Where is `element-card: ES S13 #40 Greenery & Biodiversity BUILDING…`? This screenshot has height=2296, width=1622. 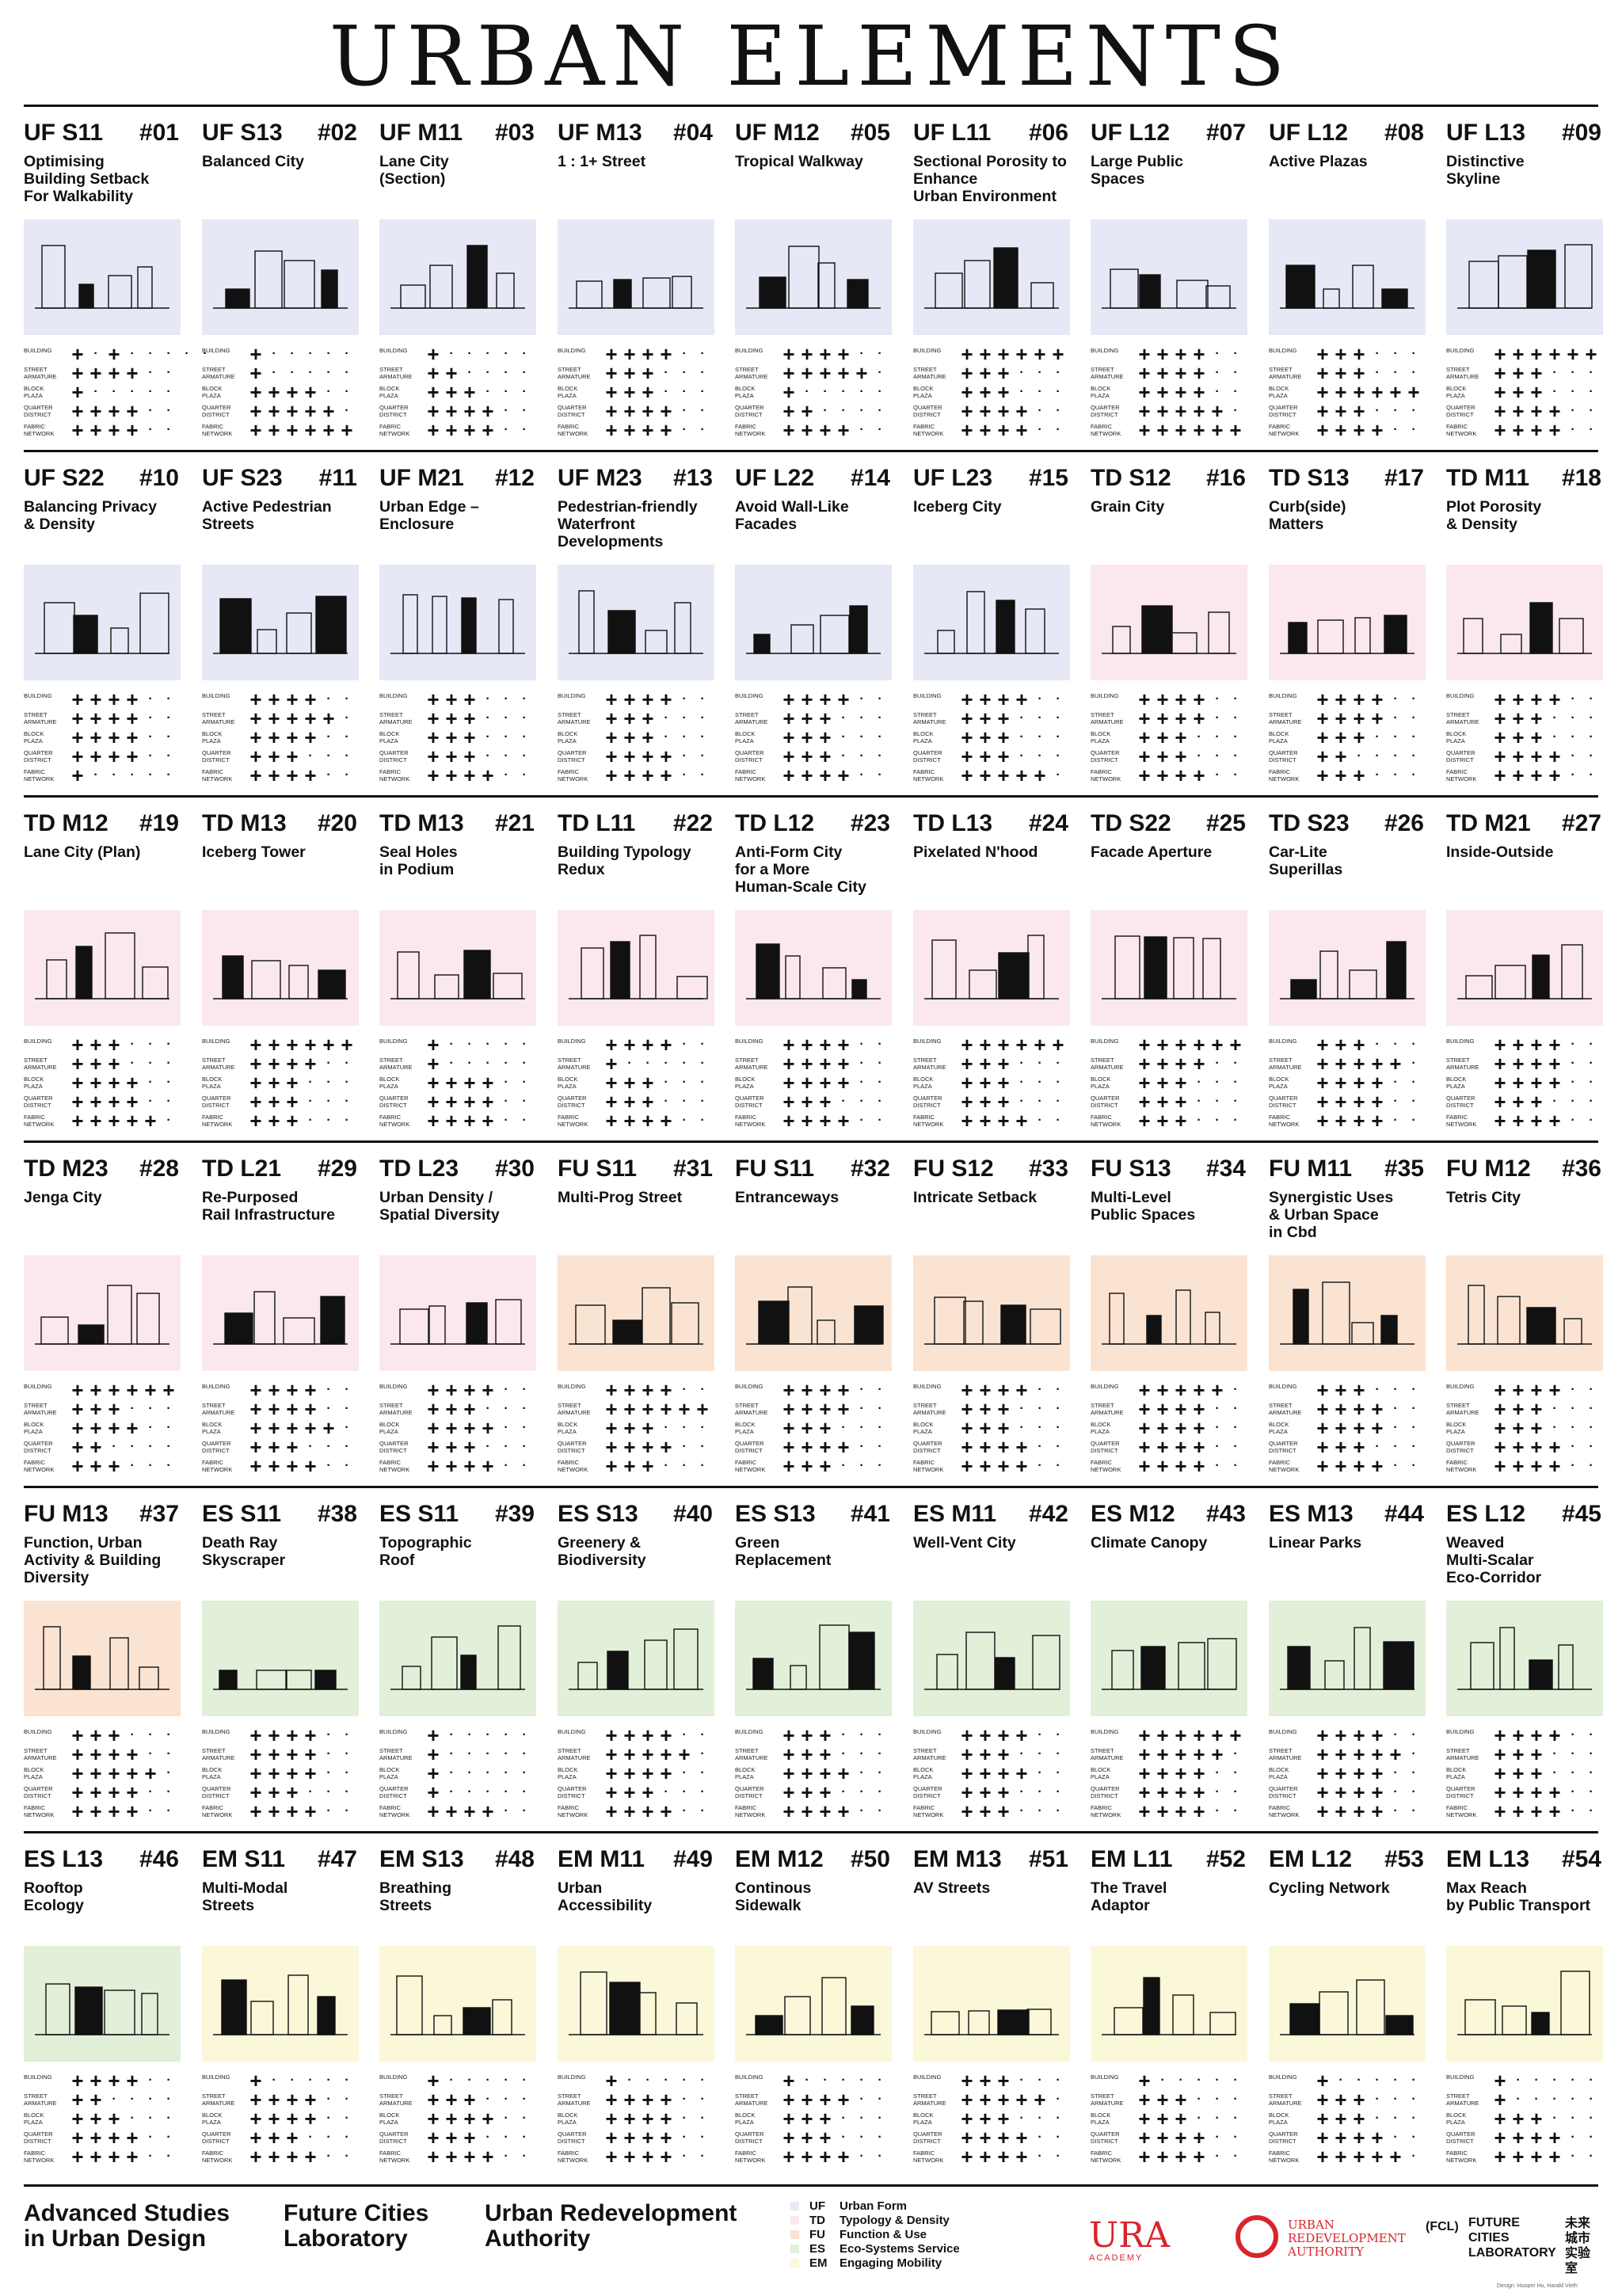
element-card: ES S13 #40 Greenery & Biodiversity BUILDING… is located at coordinates (637, 1658).